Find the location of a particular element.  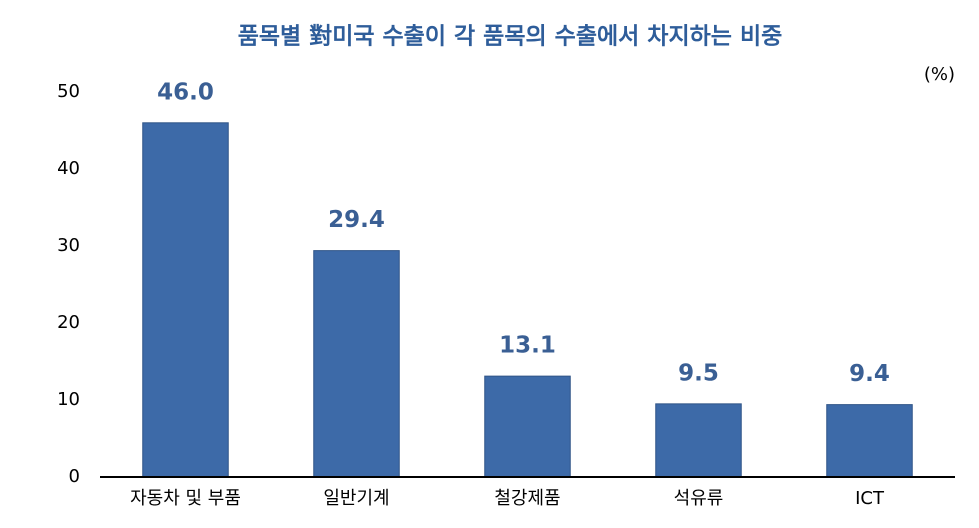

x-tick-label: 자동차 및 부품 is located at coordinates (185, 498).